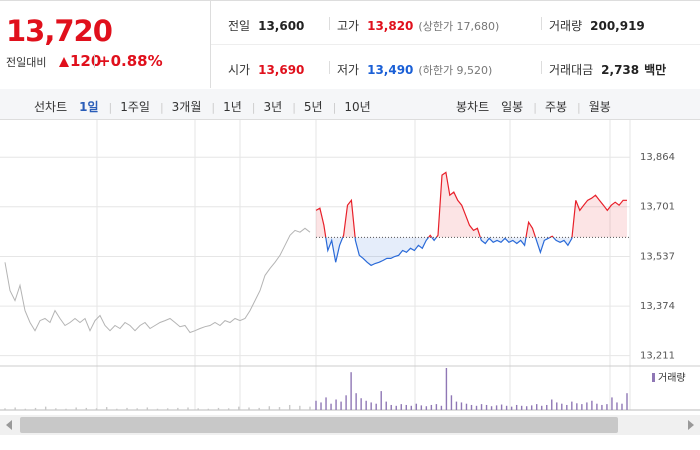 The image size is (700, 450). Describe the element at coordinates (135, 107) in the screenshot. I see `tab: 1주일` at that location.